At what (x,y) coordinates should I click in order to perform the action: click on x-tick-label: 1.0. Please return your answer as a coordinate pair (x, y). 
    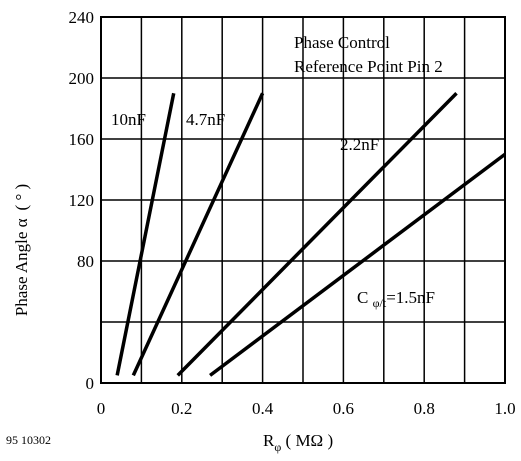
    Looking at the image, I should click on (504, 408).